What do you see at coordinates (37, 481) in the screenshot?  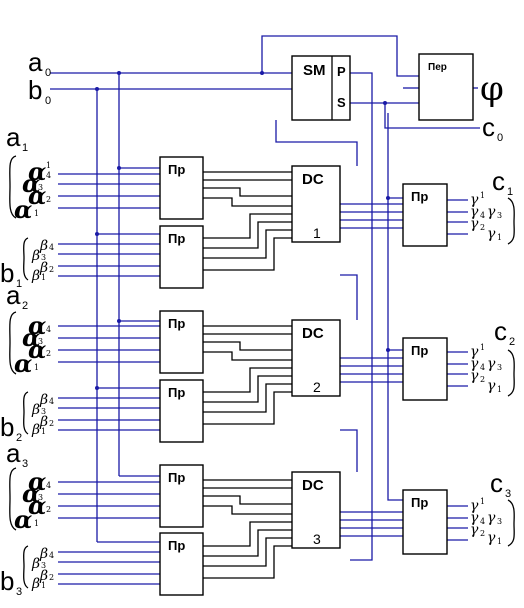 I see `a3-alpha-4: α` at bounding box center [37, 481].